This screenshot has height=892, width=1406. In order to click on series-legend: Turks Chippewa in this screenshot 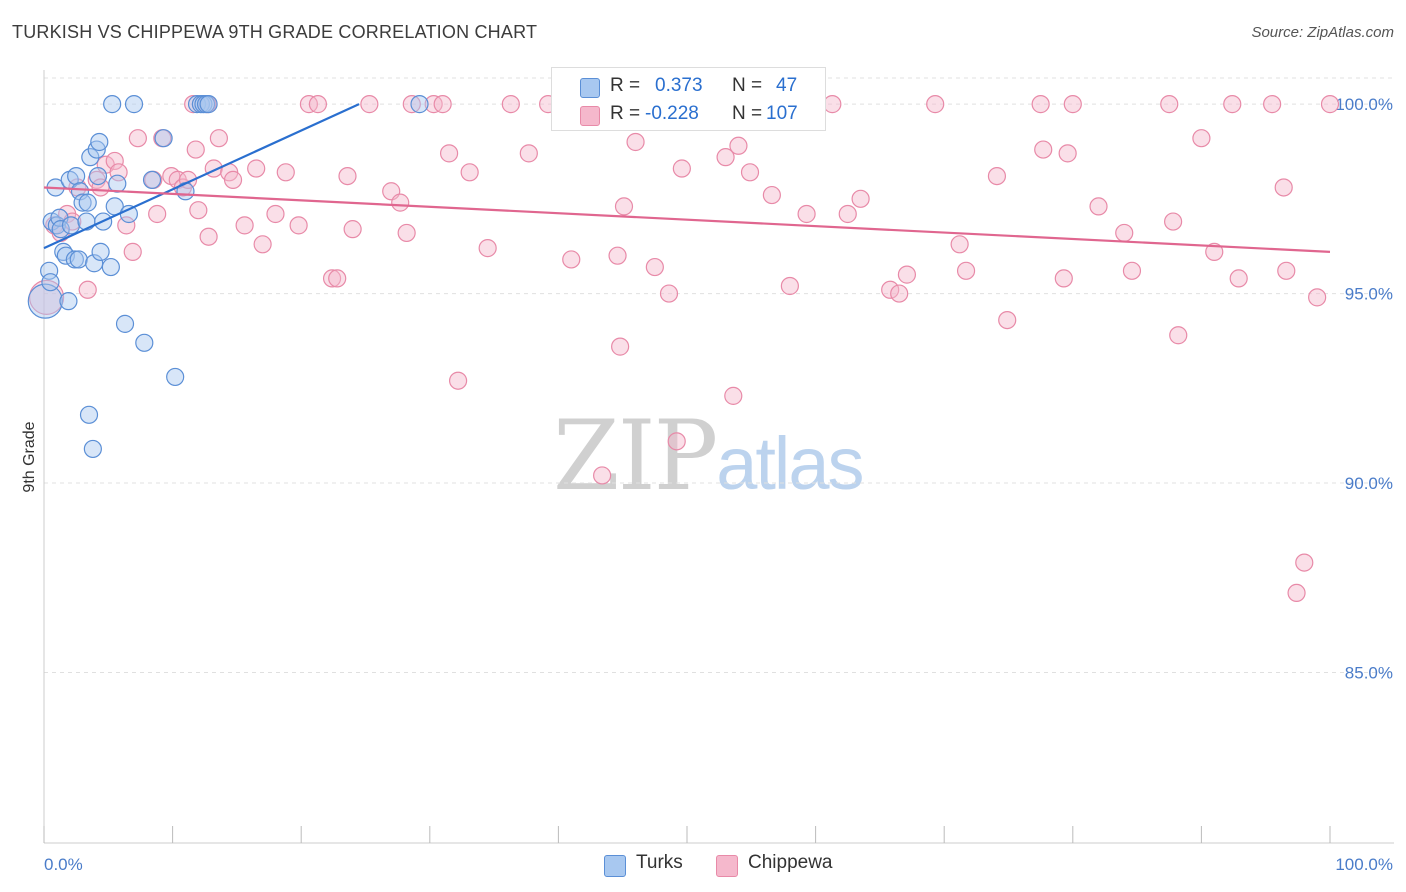, I will do `click(703, 865)`.